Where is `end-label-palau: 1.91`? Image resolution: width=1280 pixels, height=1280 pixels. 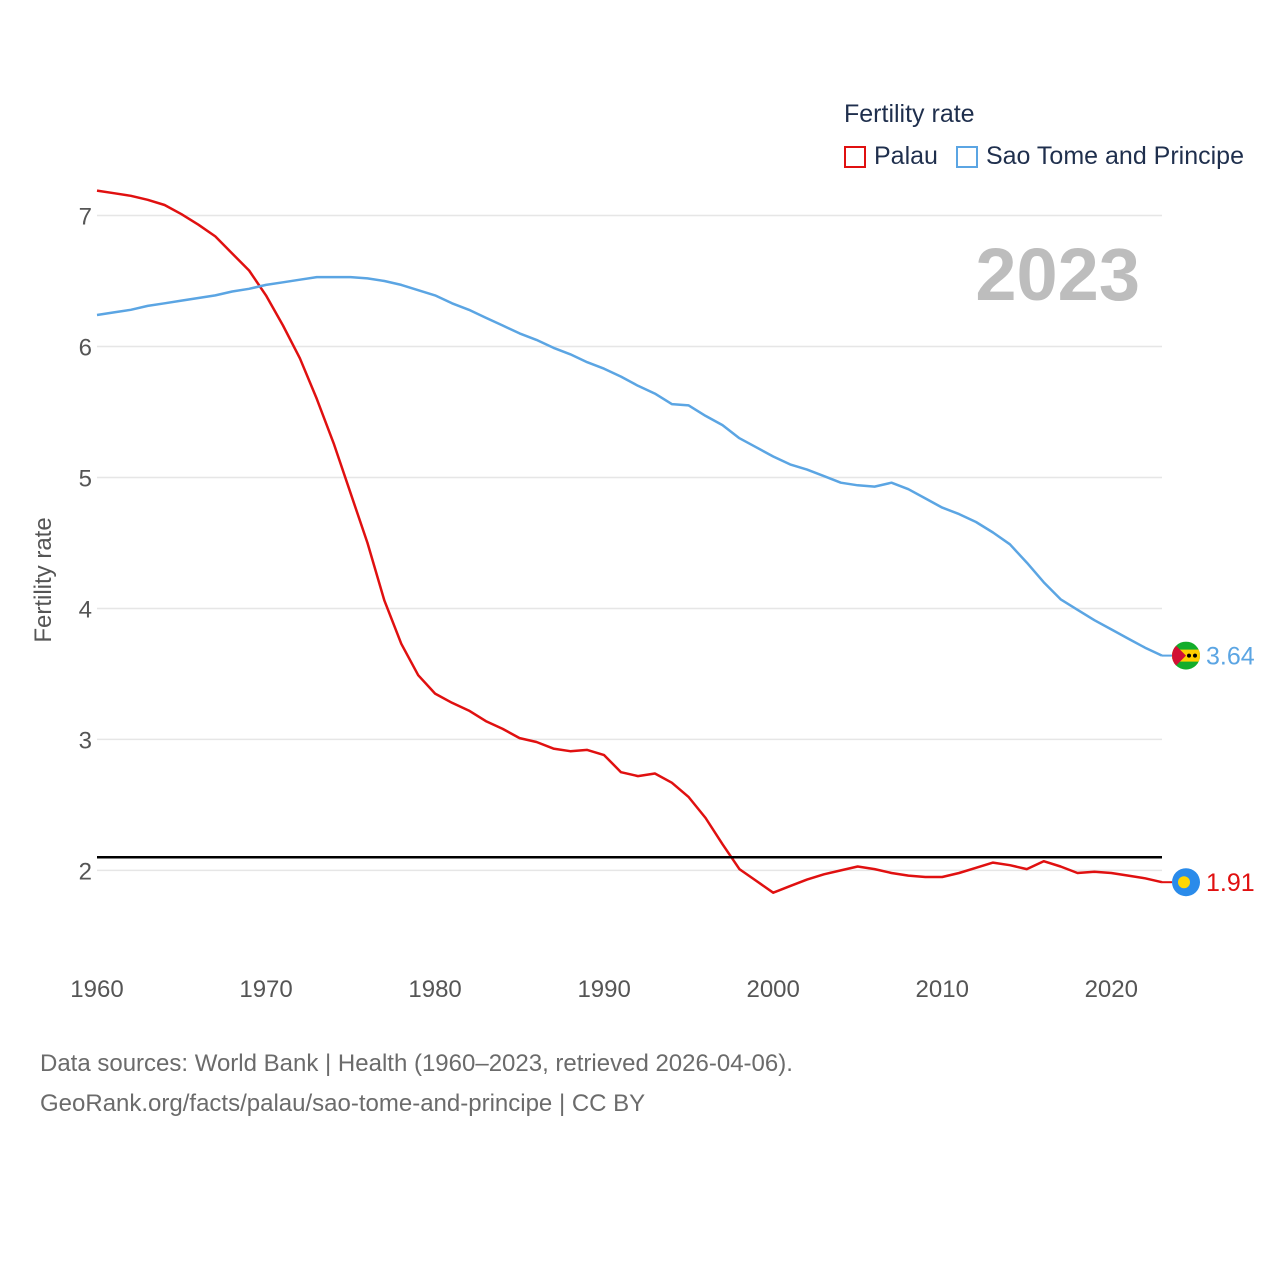 end-label-palau: 1.91 is located at coordinates (1230, 883).